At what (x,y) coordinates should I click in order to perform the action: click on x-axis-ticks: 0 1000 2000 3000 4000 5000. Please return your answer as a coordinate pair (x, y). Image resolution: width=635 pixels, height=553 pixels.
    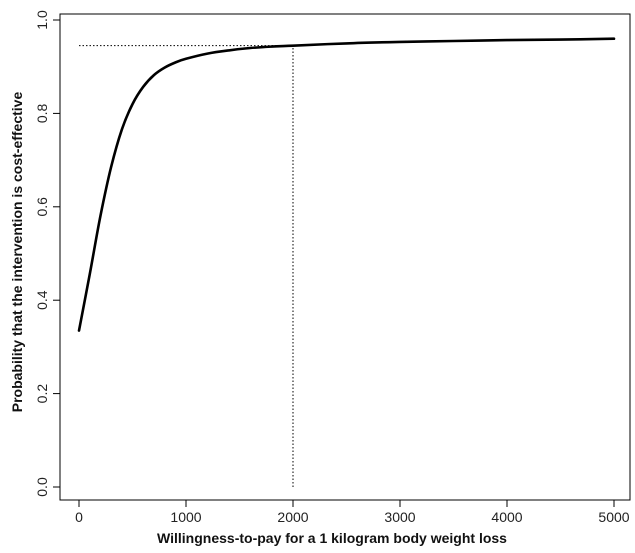
    Looking at the image, I should click on (352, 512).